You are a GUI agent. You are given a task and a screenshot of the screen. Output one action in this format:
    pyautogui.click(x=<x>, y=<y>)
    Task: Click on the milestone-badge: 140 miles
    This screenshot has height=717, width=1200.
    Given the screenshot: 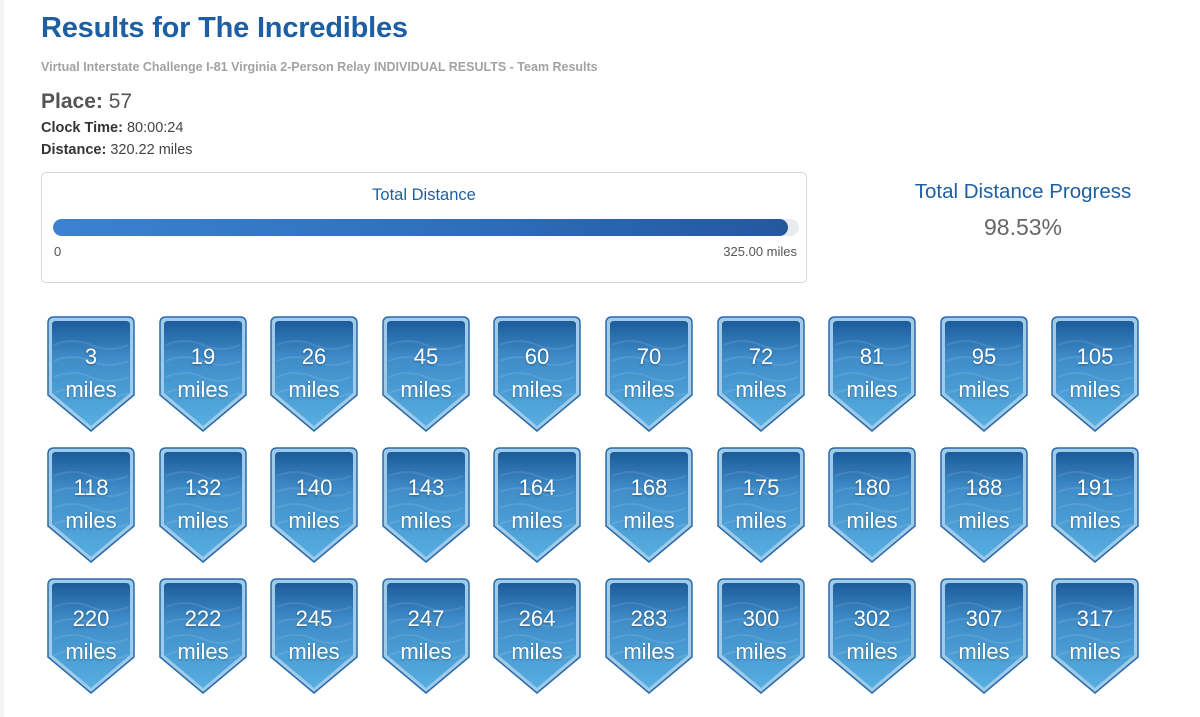 What is the action you would take?
    pyautogui.click(x=314, y=505)
    